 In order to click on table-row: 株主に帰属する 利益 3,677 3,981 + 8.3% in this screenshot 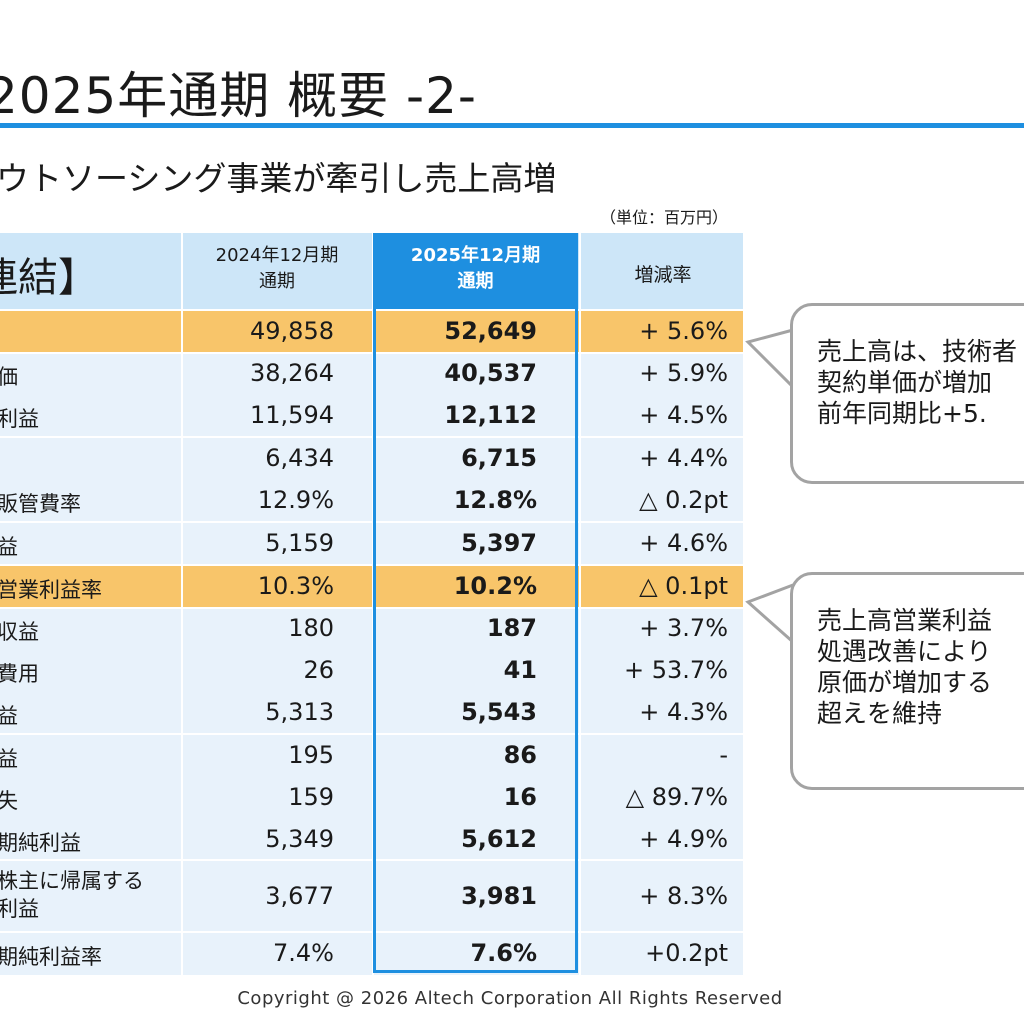, I will do `click(371, 896)`.